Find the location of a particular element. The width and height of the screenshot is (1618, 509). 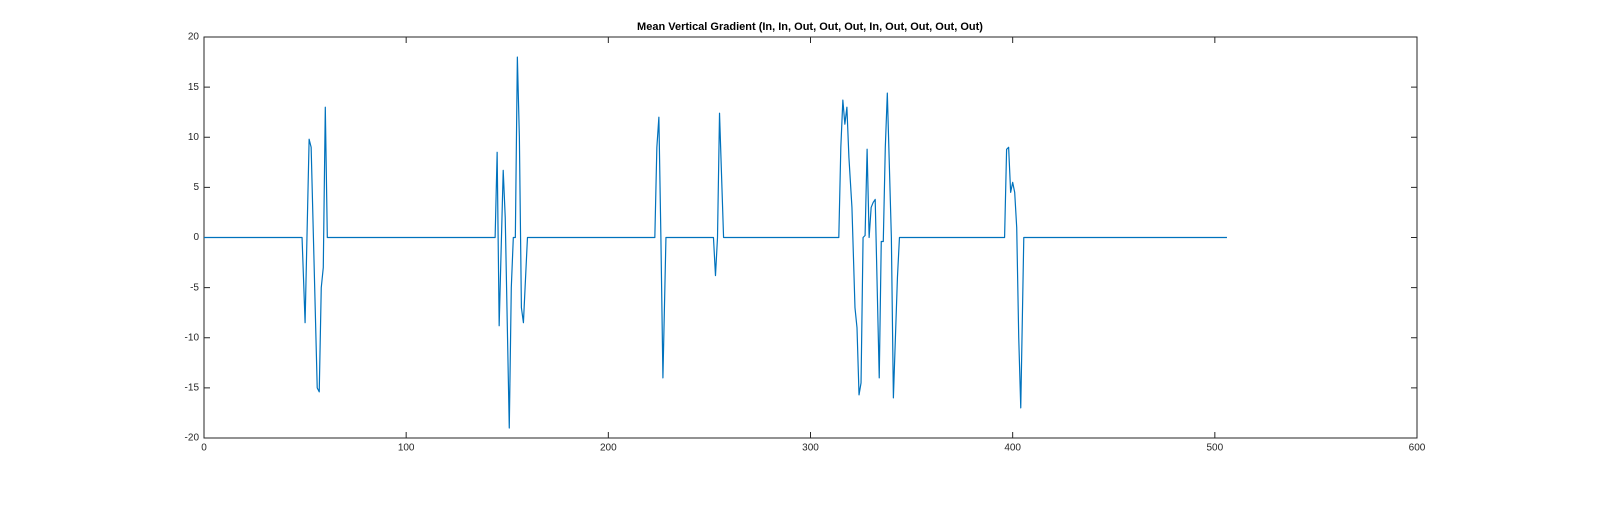

y-tick-label: -15 is located at coordinates (192, 388).